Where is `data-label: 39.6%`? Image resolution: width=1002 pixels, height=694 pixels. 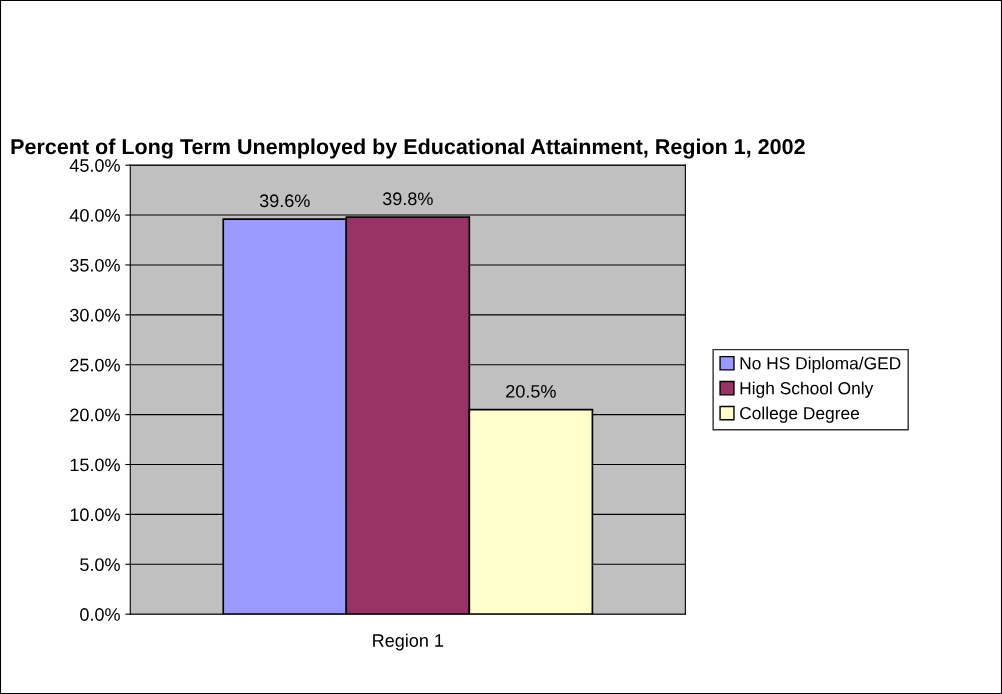 data-label: 39.6% is located at coordinates (284, 201).